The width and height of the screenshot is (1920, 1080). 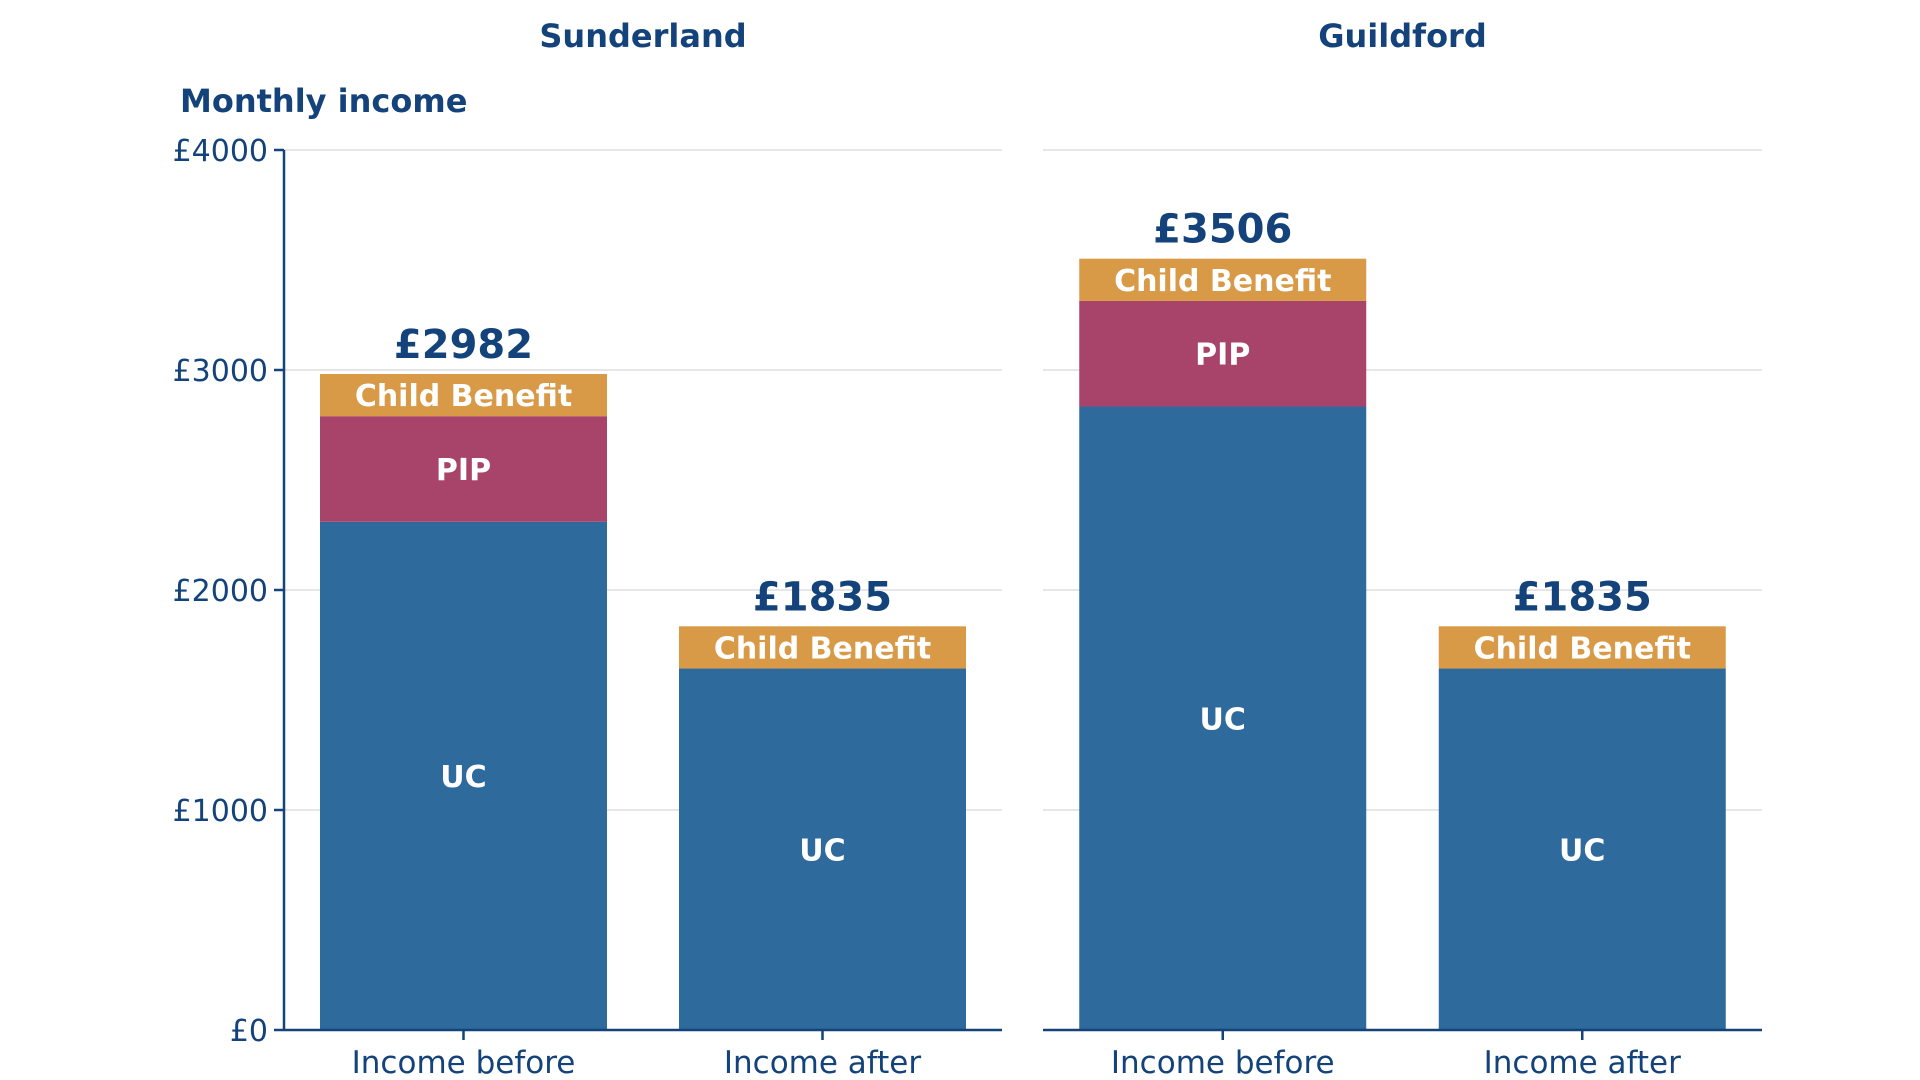 What do you see at coordinates (1402, 36) in the screenshot?
I see `panel-title: Guildford` at bounding box center [1402, 36].